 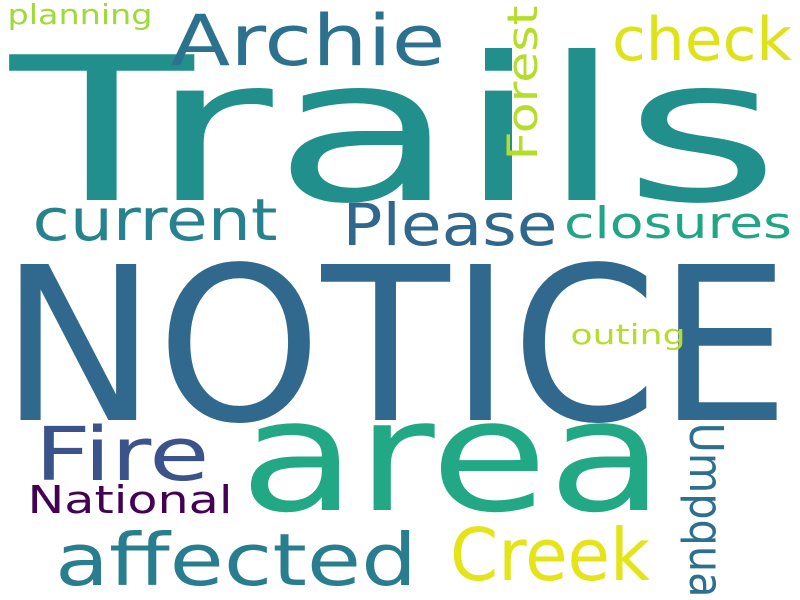 I want to click on word-affected: affected, so click(x=236, y=559).